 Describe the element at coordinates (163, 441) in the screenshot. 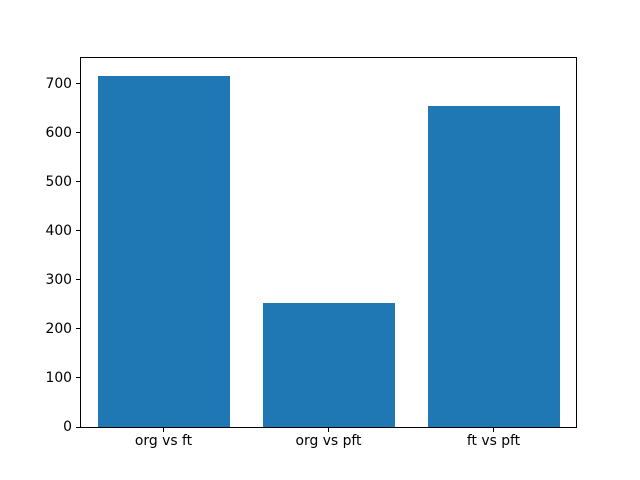

I see `x-tick-label-org-vs-ft: org vs ft` at that location.